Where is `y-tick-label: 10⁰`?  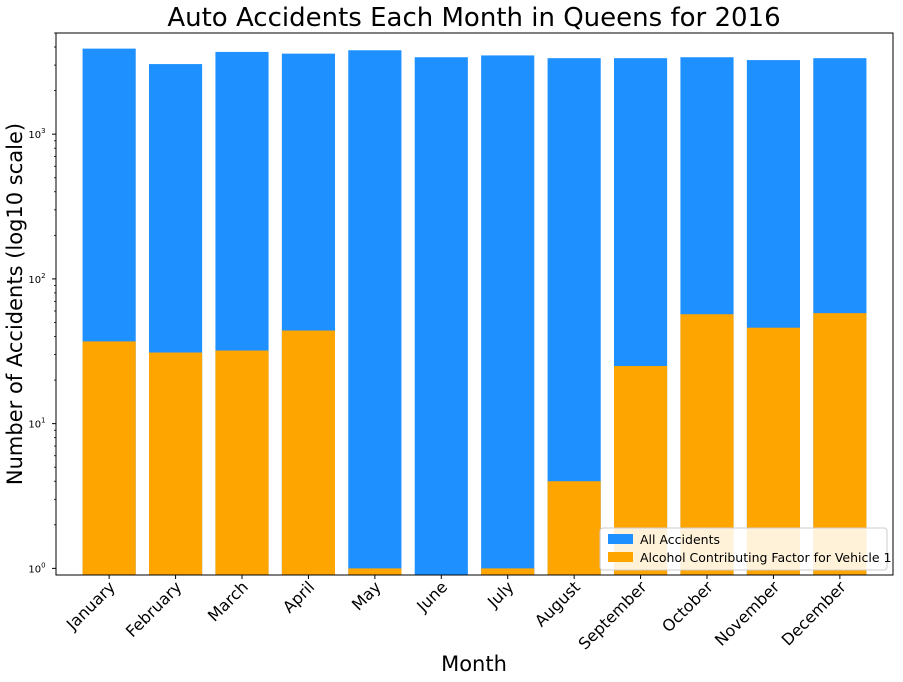
y-tick-label: 10⁰ is located at coordinates (36, 568).